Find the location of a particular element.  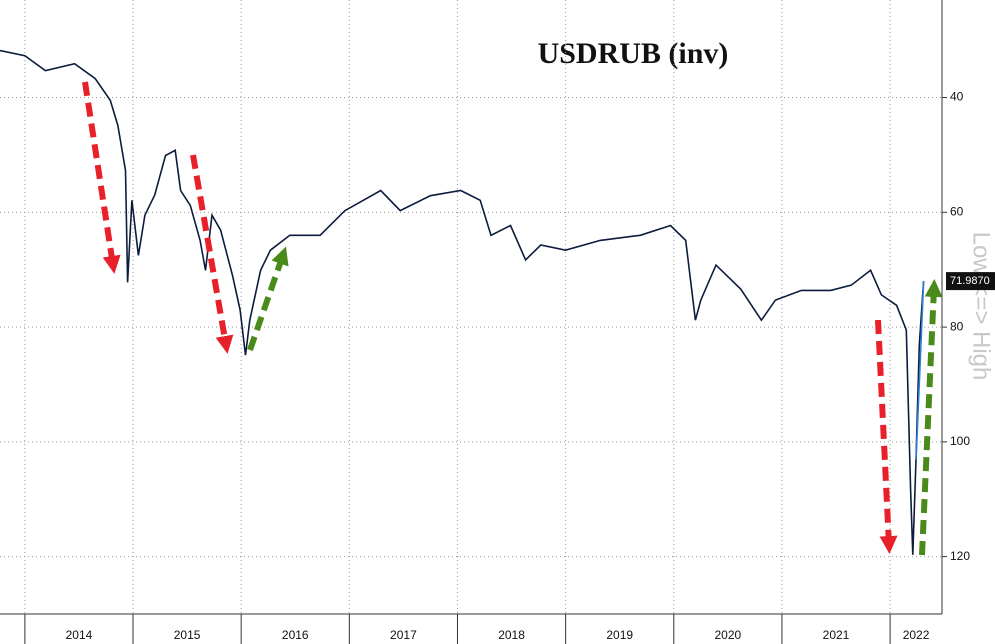

y-tick-label: 120 is located at coordinates (960, 556).